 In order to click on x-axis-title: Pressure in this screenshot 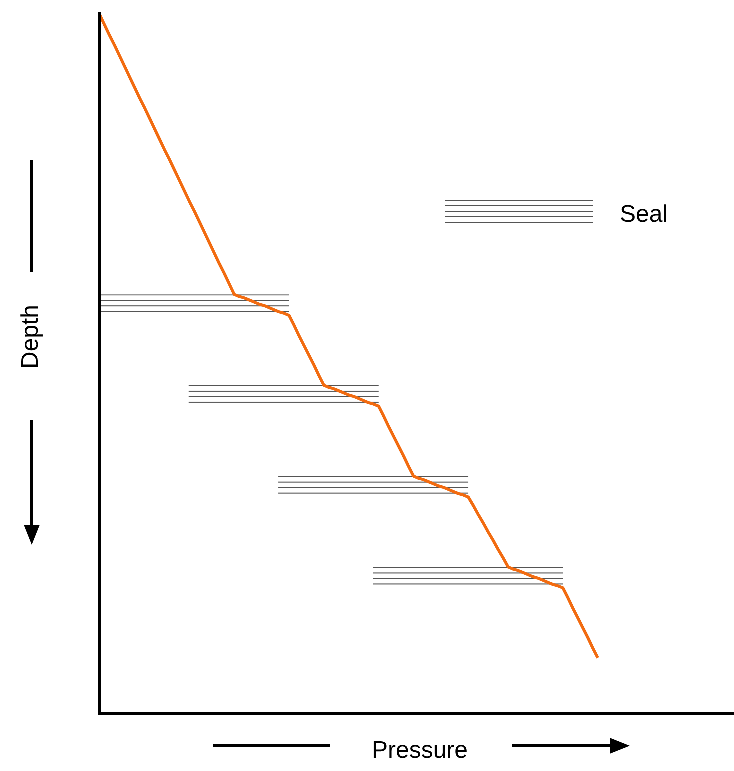, I will do `click(420, 750)`.